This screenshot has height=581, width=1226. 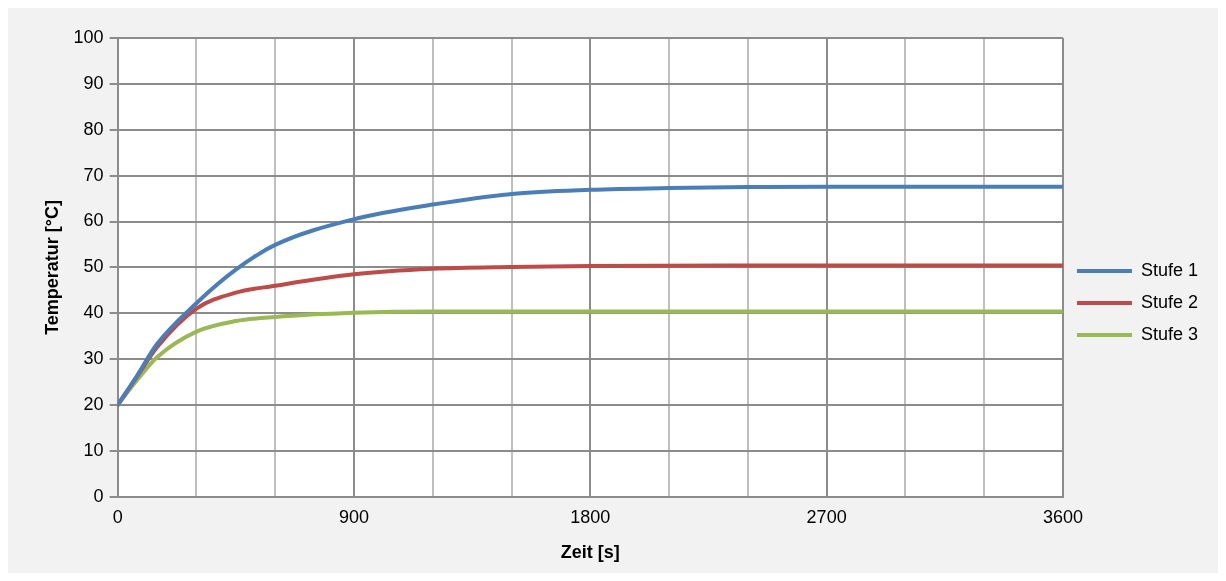 What do you see at coordinates (93, 358) in the screenshot?
I see `y-tick-label: 30` at bounding box center [93, 358].